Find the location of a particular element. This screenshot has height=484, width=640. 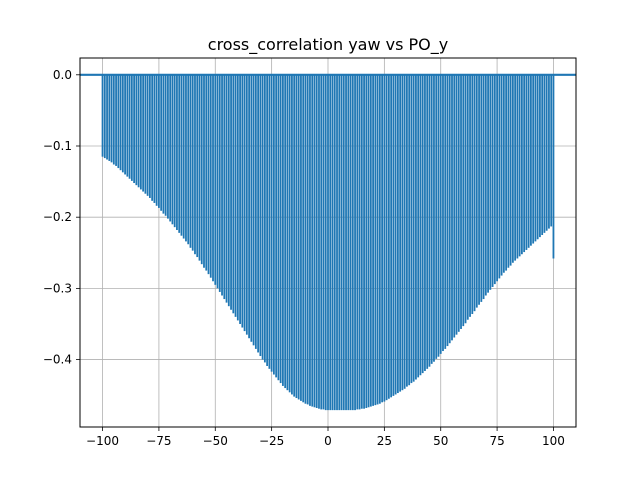

bar-lag--71 is located at coordinates (168, 146).